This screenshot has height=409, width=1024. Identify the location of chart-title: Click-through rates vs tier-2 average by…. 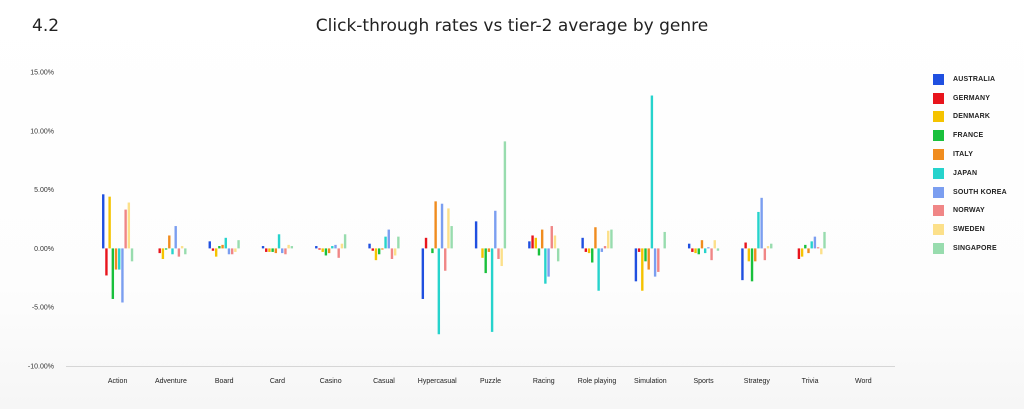
(512, 26).